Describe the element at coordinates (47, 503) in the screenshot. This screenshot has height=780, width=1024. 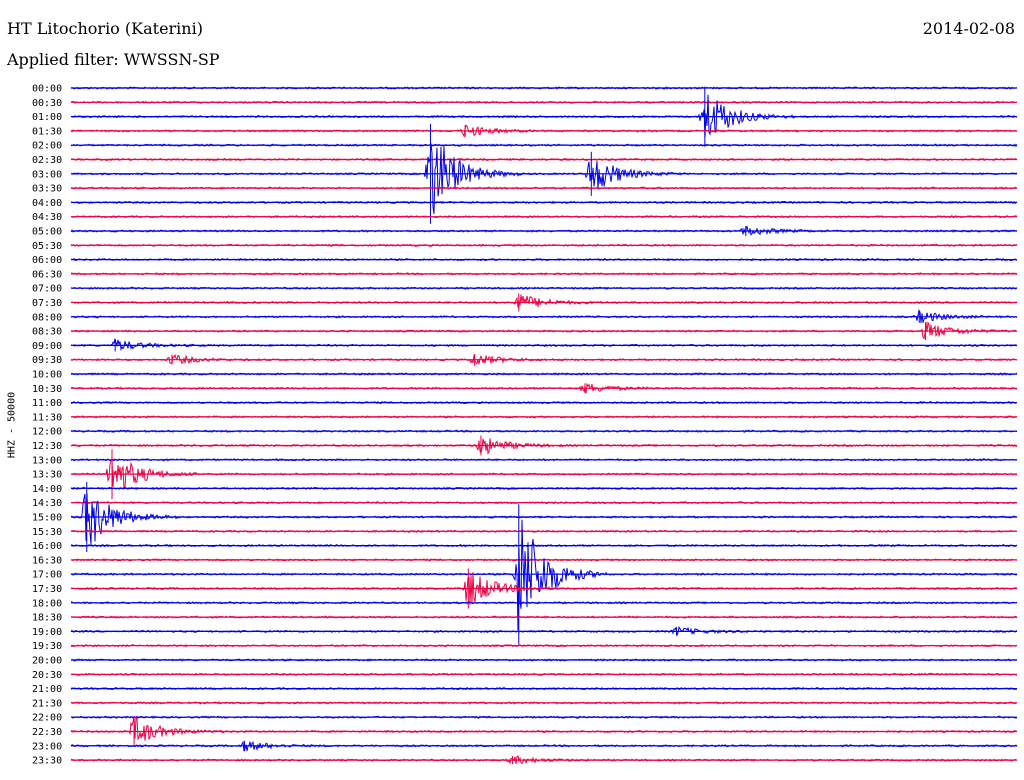
I see `time-label: 14:30` at that location.